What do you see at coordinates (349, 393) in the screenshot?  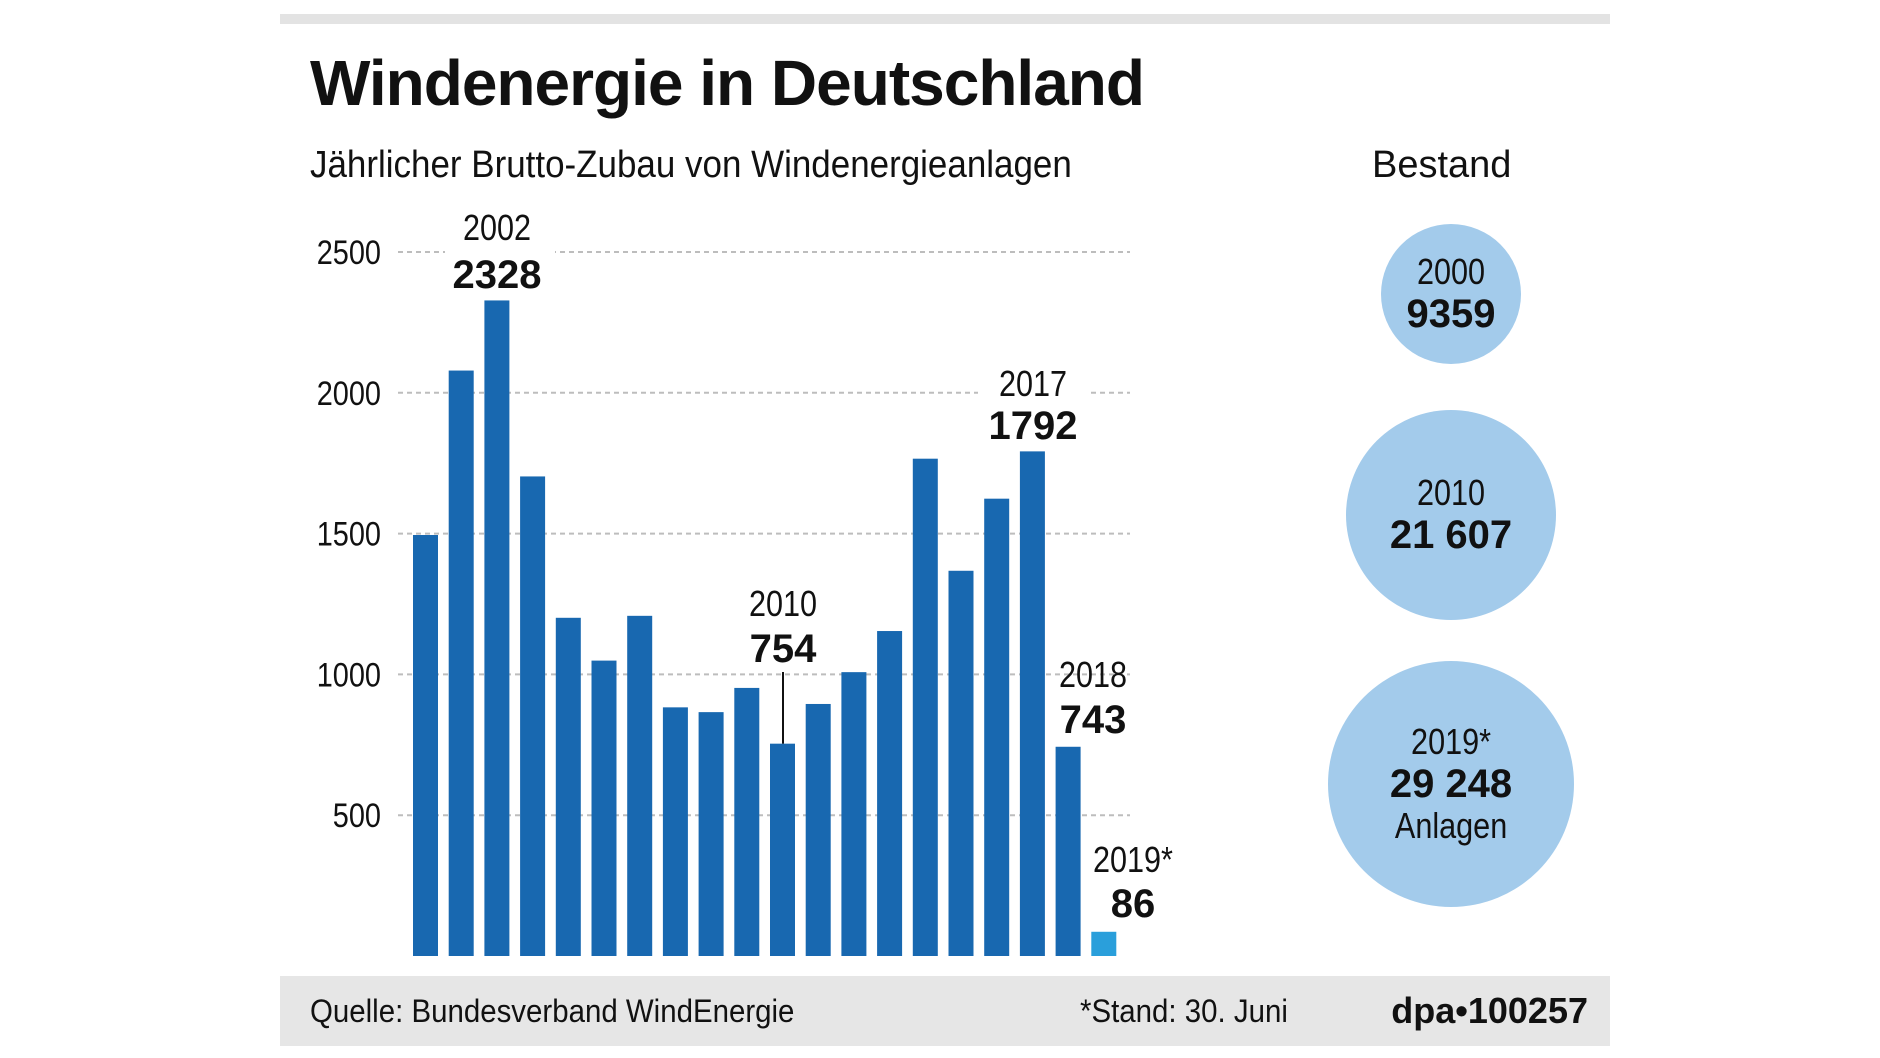 I see `y-tick-label: 2000` at bounding box center [349, 393].